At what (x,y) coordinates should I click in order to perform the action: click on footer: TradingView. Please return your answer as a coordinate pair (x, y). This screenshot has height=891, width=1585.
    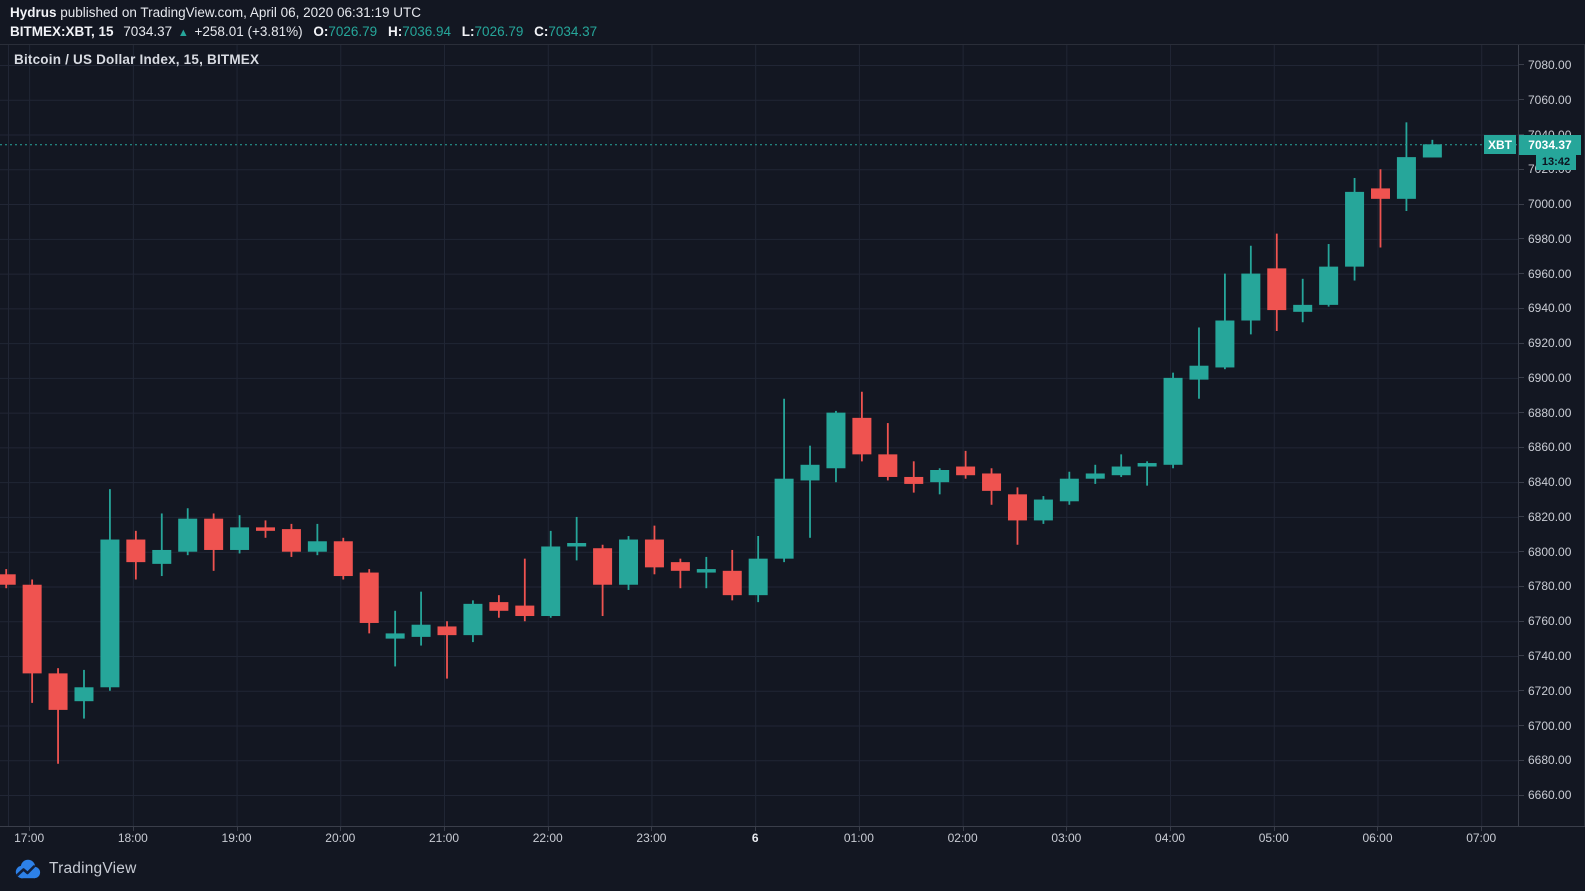
    Looking at the image, I should click on (792, 869).